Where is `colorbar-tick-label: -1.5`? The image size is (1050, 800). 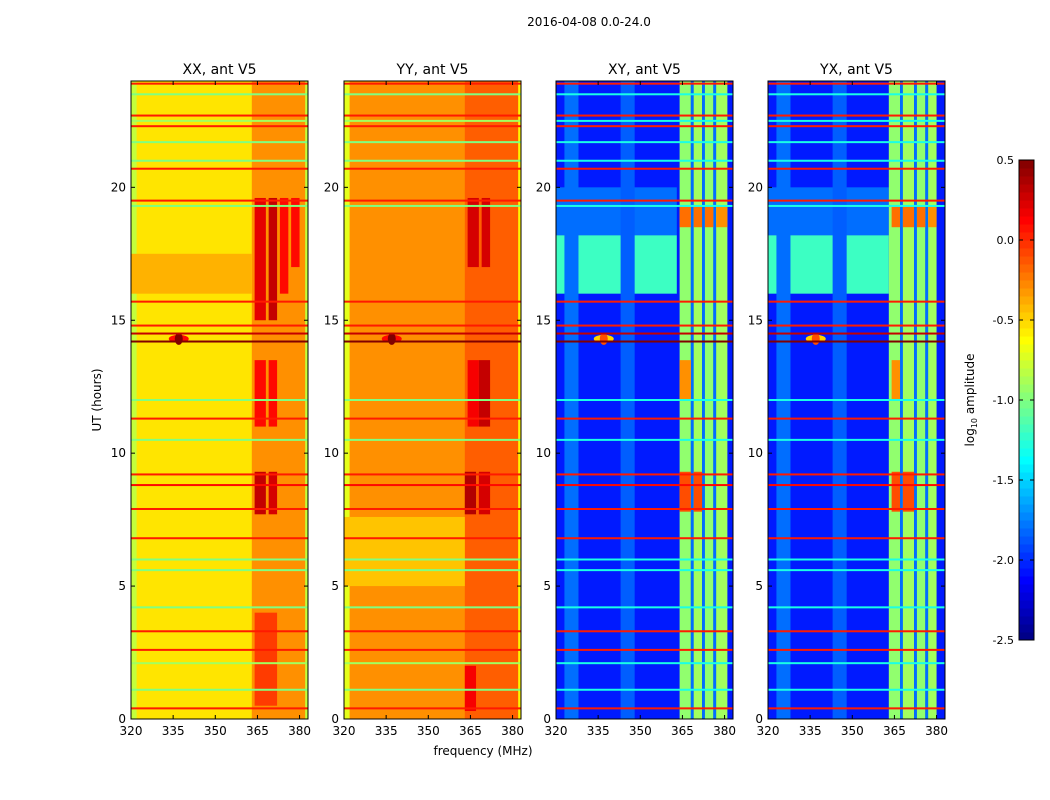
colorbar-tick-label: -1.5 is located at coordinates (1003, 480).